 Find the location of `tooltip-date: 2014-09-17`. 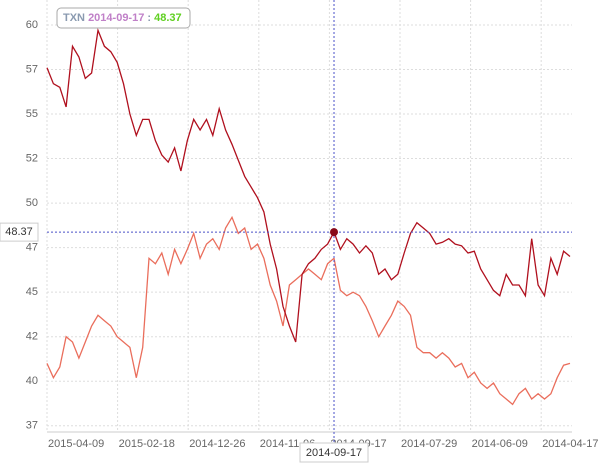

tooltip-date: 2014-09-17 is located at coordinates (116, 18).